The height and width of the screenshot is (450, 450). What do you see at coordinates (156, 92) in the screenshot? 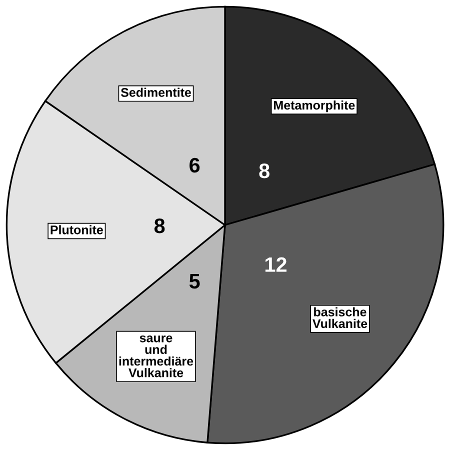
I see `slice-label: Sedimentite` at bounding box center [156, 92].